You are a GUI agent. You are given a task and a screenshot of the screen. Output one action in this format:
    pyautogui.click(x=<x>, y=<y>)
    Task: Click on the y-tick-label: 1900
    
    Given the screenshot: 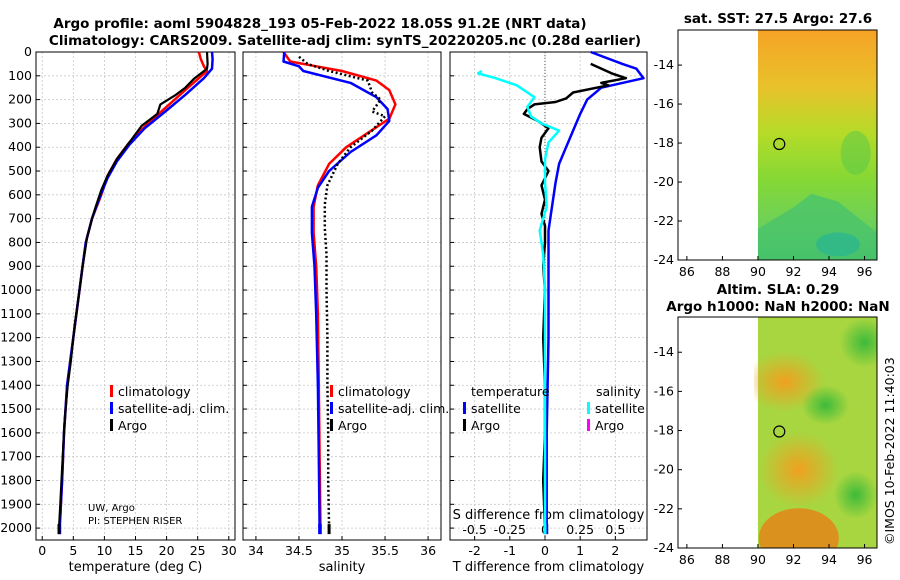 What is the action you would take?
    pyautogui.click(x=16, y=503)
    